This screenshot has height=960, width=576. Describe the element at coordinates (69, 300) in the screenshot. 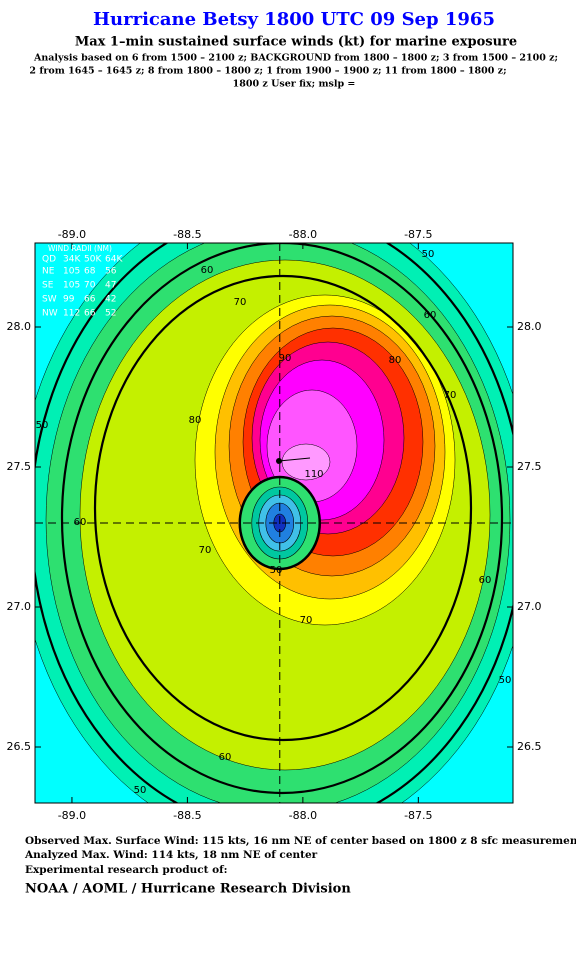

I see `radii-cell: 99` at that location.